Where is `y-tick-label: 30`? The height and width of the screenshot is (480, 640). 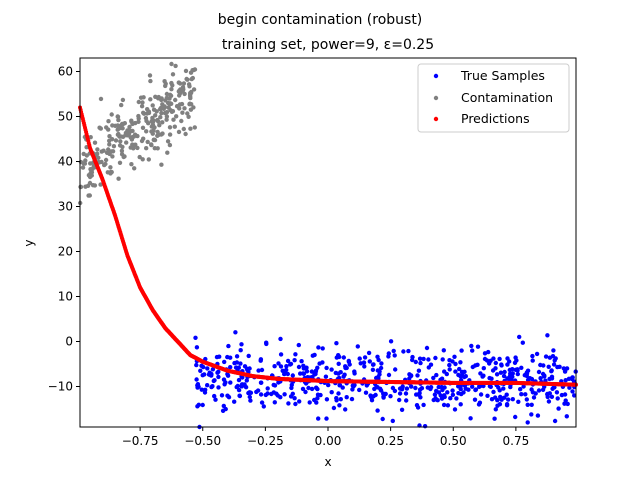
y-tick-label: 30 is located at coordinates (65, 207).